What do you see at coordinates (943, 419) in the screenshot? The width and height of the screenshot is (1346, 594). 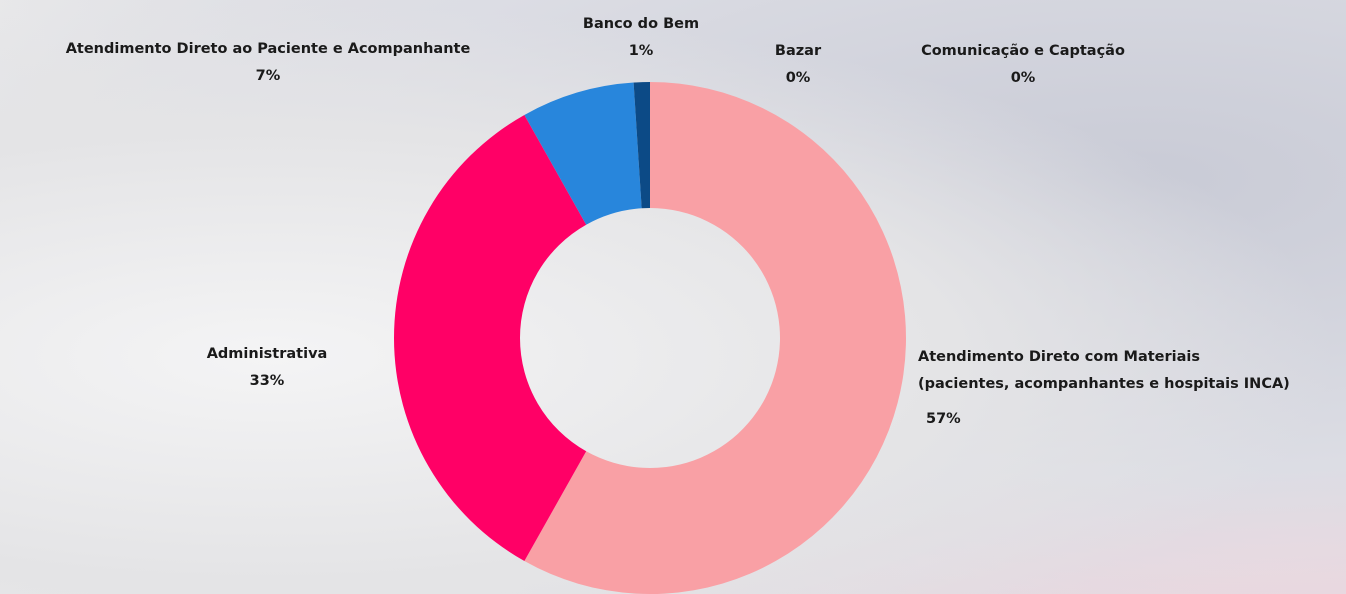 I see `value-label: 57%` at bounding box center [943, 419].